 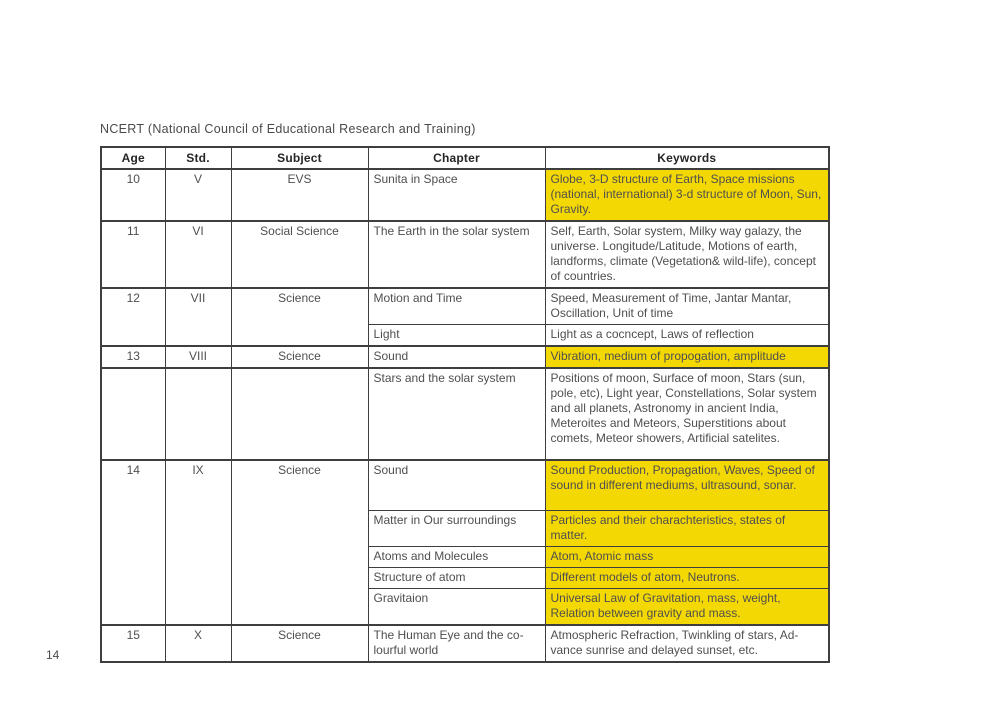 I want to click on chapter-cell: Gravitaion, so click(x=456, y=606).